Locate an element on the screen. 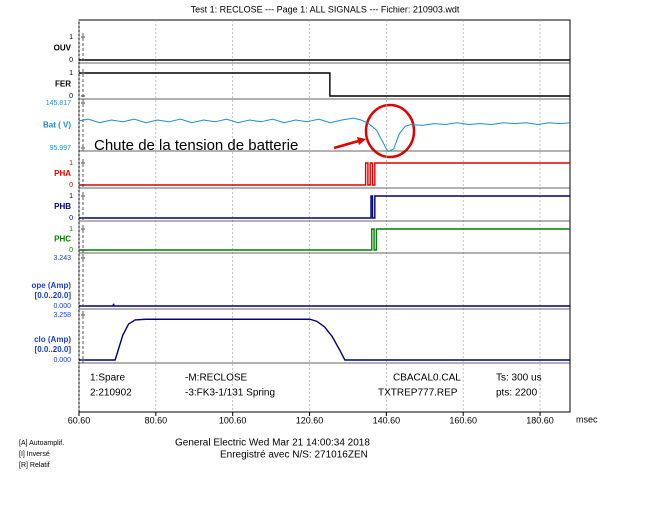  channel-name: PHC is located at coordinates (62, 239).